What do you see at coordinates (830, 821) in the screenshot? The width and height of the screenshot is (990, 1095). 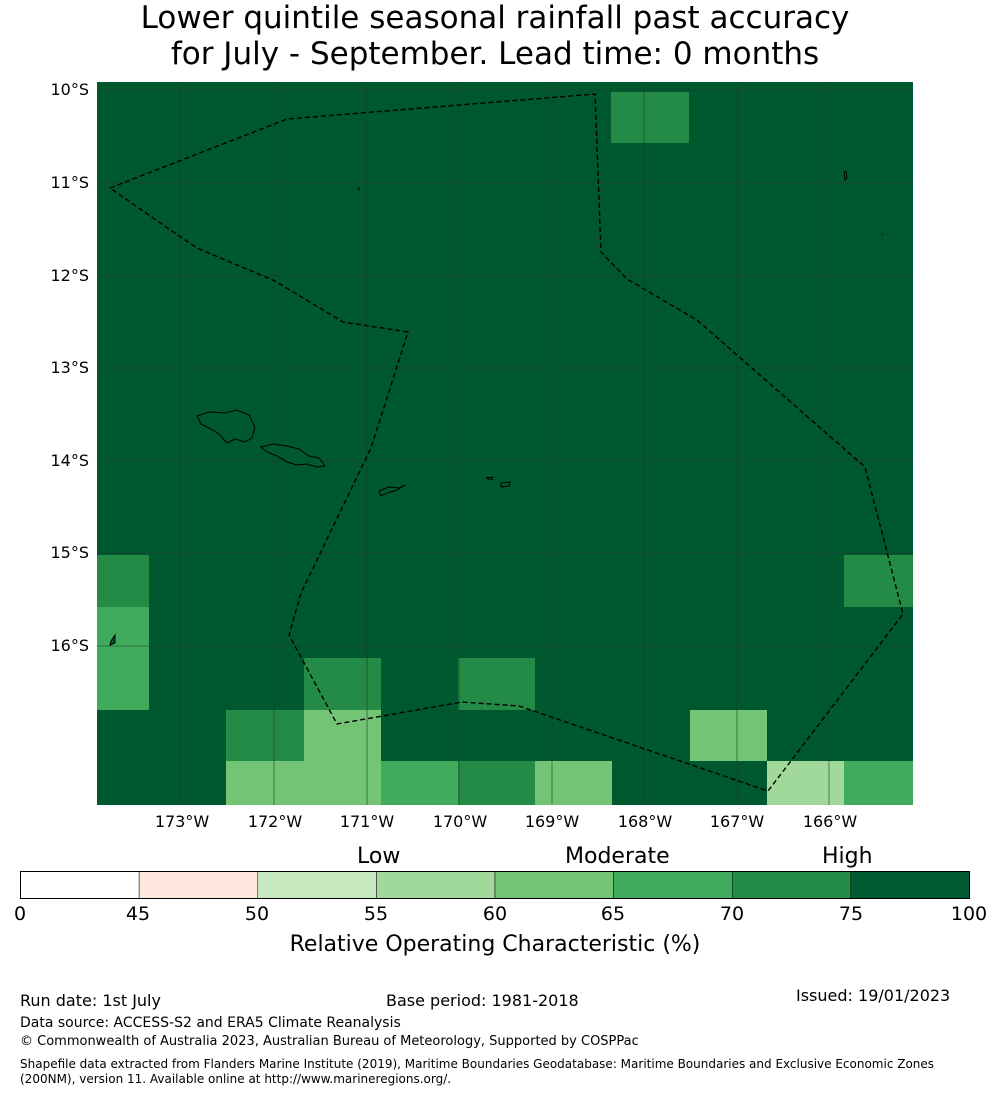 I see `lon-label: 166°W` at bounding box center [830, 821].